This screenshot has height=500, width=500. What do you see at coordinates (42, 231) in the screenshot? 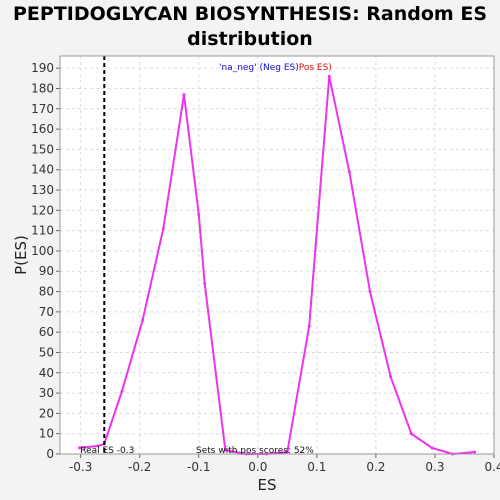
I see `y-tick-label: 110` at bounding box center [42, 231].